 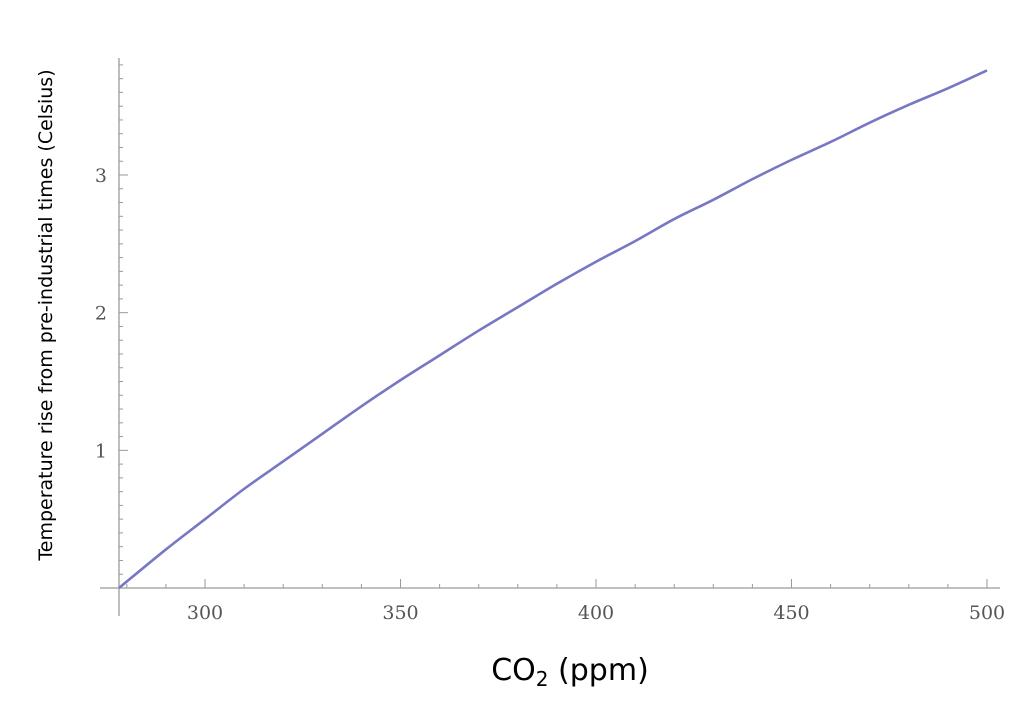 I want to click on y-minor-ticks, so click(x=121, y=319).